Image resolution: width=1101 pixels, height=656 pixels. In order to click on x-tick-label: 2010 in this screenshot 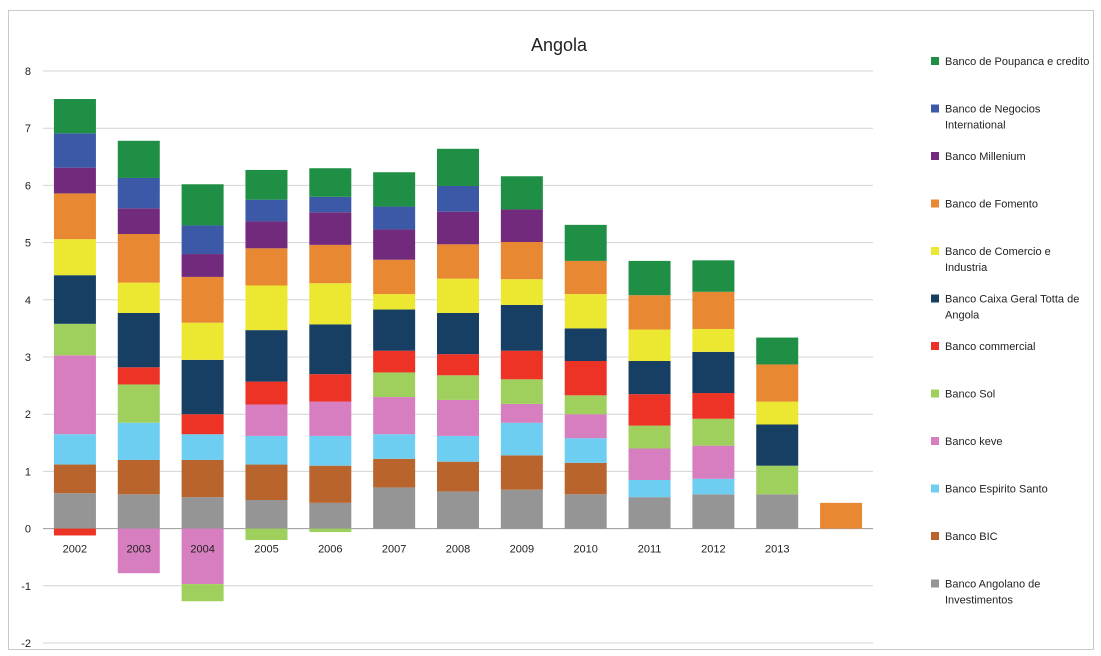, I will do `click(585, 550)`.